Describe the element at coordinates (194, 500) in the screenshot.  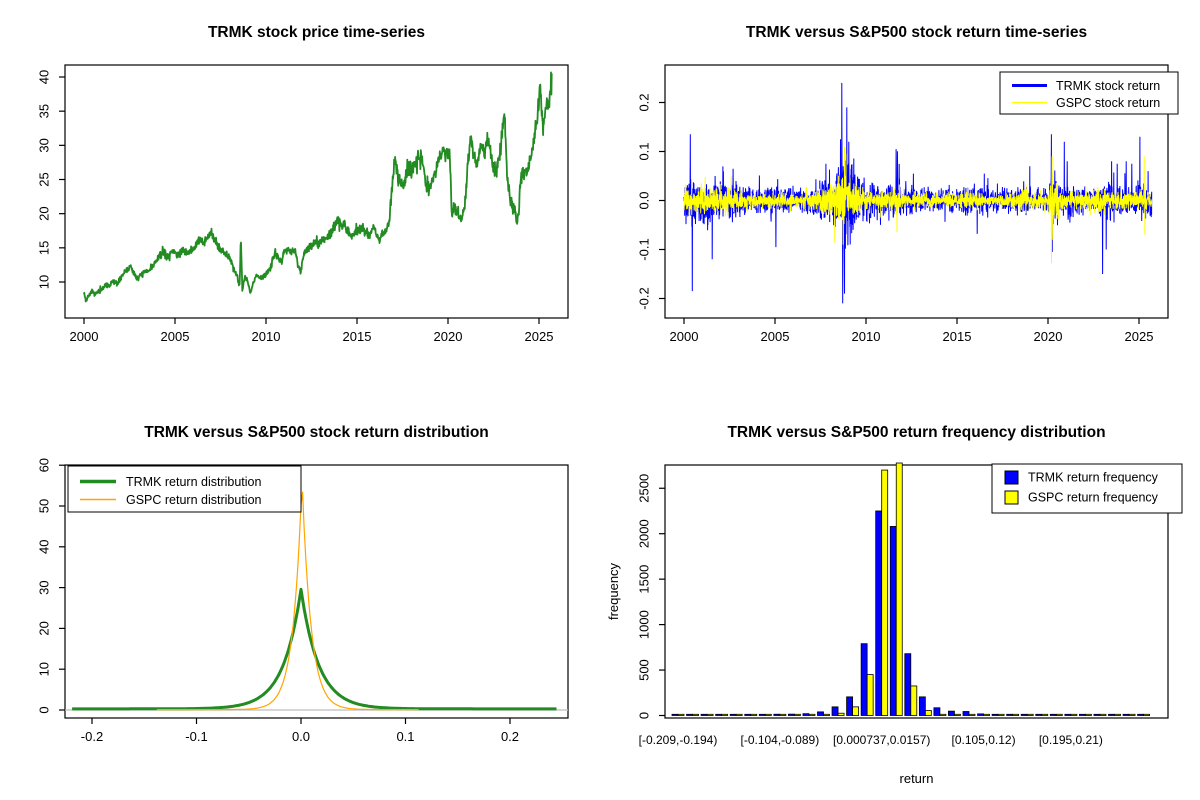
I see `legend-label-gspc-density: GSPC return distribution` at that location.